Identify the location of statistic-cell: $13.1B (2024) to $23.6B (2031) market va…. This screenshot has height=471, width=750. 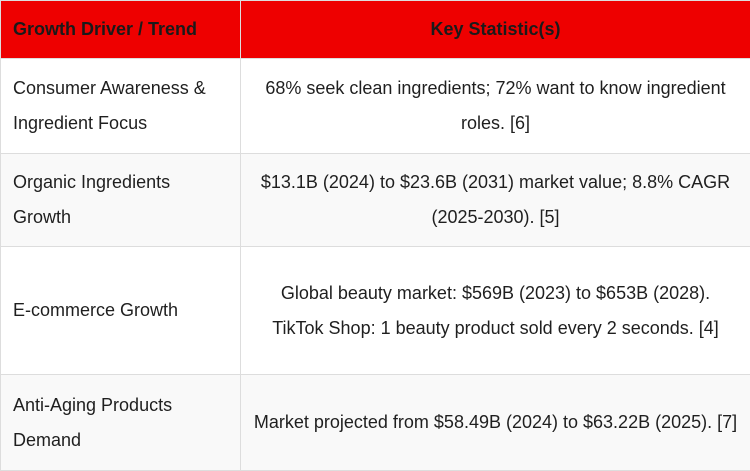
(495, 200).